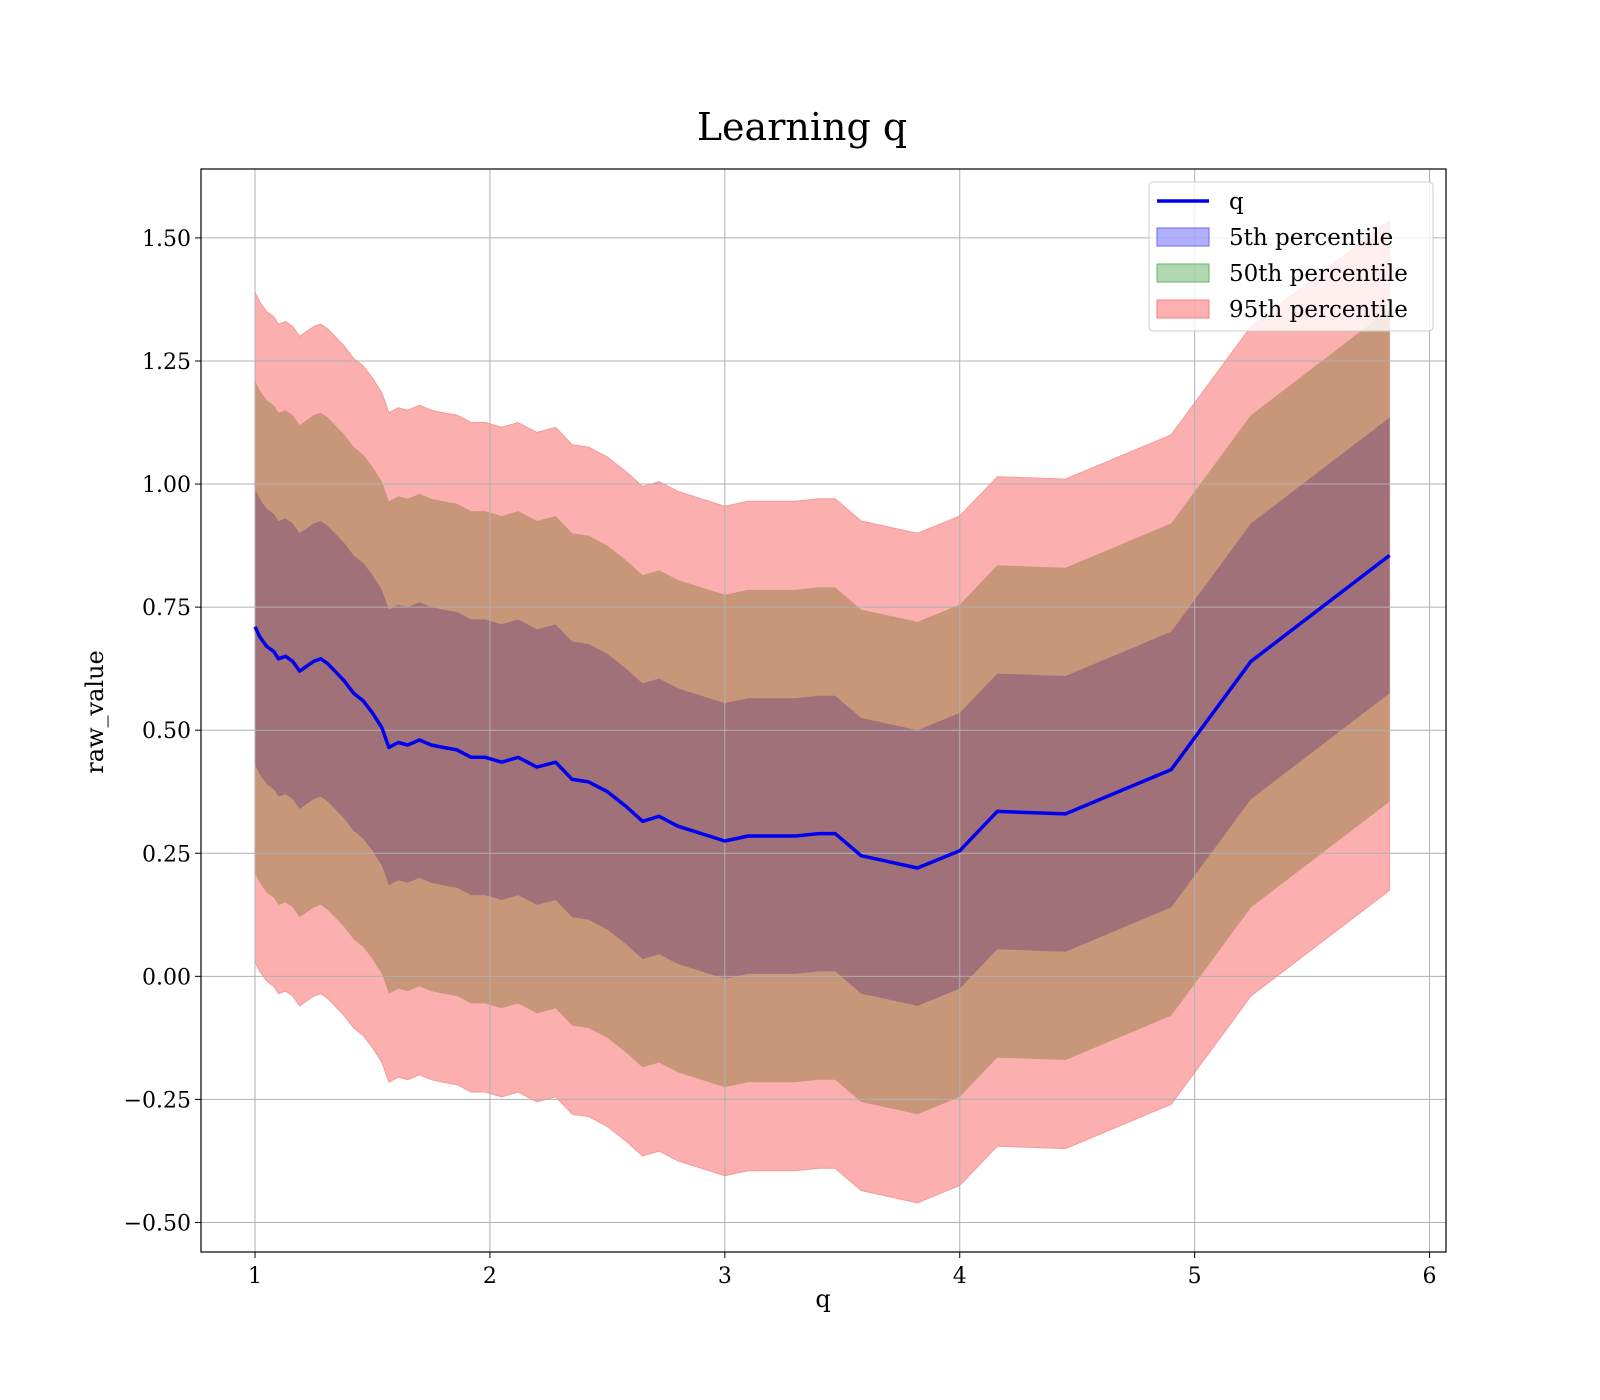 The width and height of the screenshot is (1600, 1400). What do you see at coordinates (166, 362) in the screenshot?
I see `y-tick-label: 1.25` at bounding box center [166, 362].